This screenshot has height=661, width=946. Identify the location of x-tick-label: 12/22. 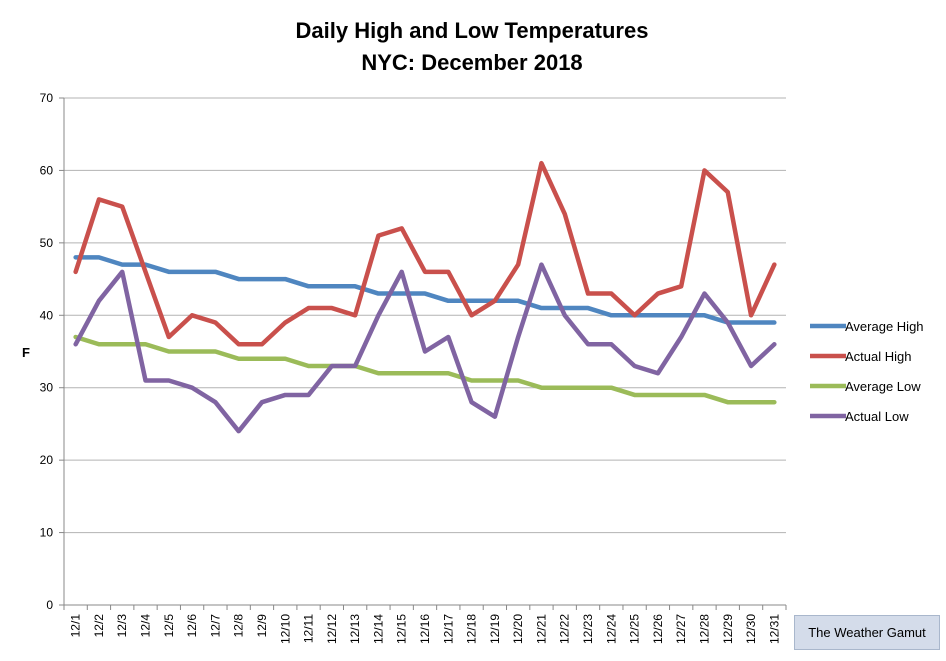
(565, 629).